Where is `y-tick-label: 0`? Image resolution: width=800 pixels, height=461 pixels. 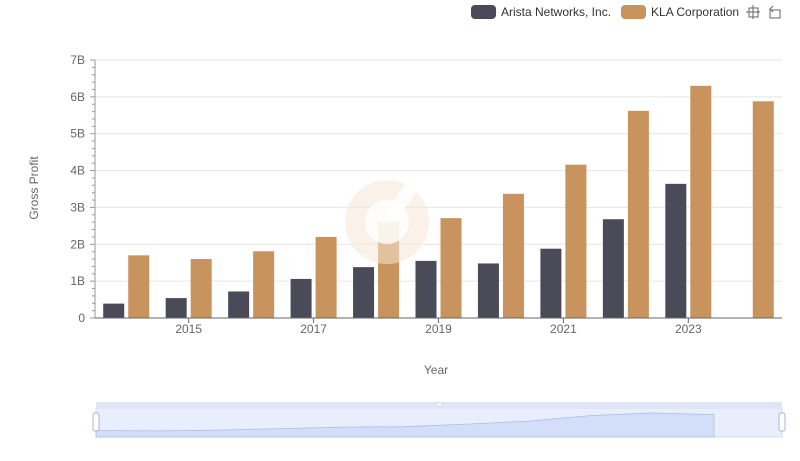
y-tick-label: 0 is located at coordinates (81, 318).